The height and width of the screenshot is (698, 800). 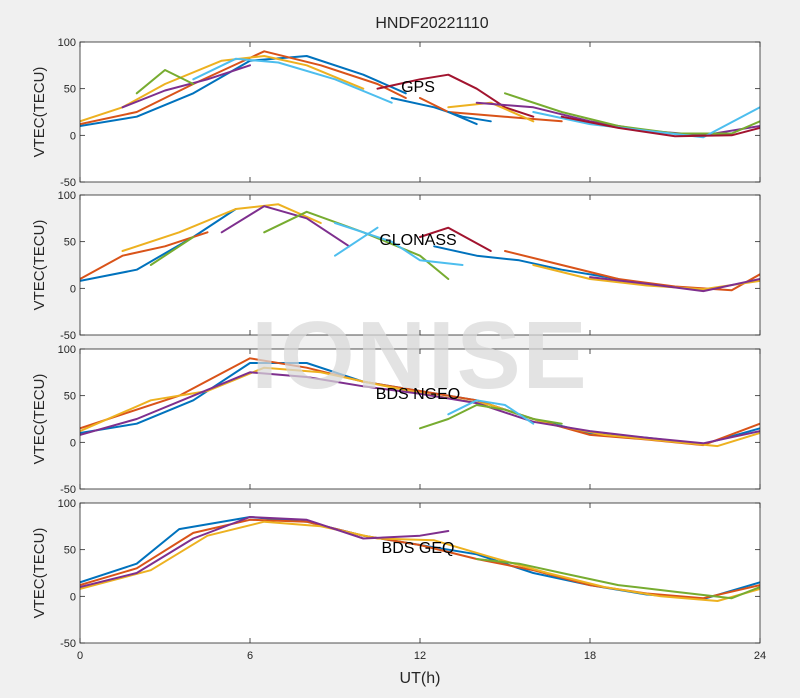 What do you see at coordinates (417, 240) in the screenshot?
I see `panel-label: GLONASS` at bounding box center [417, 240].